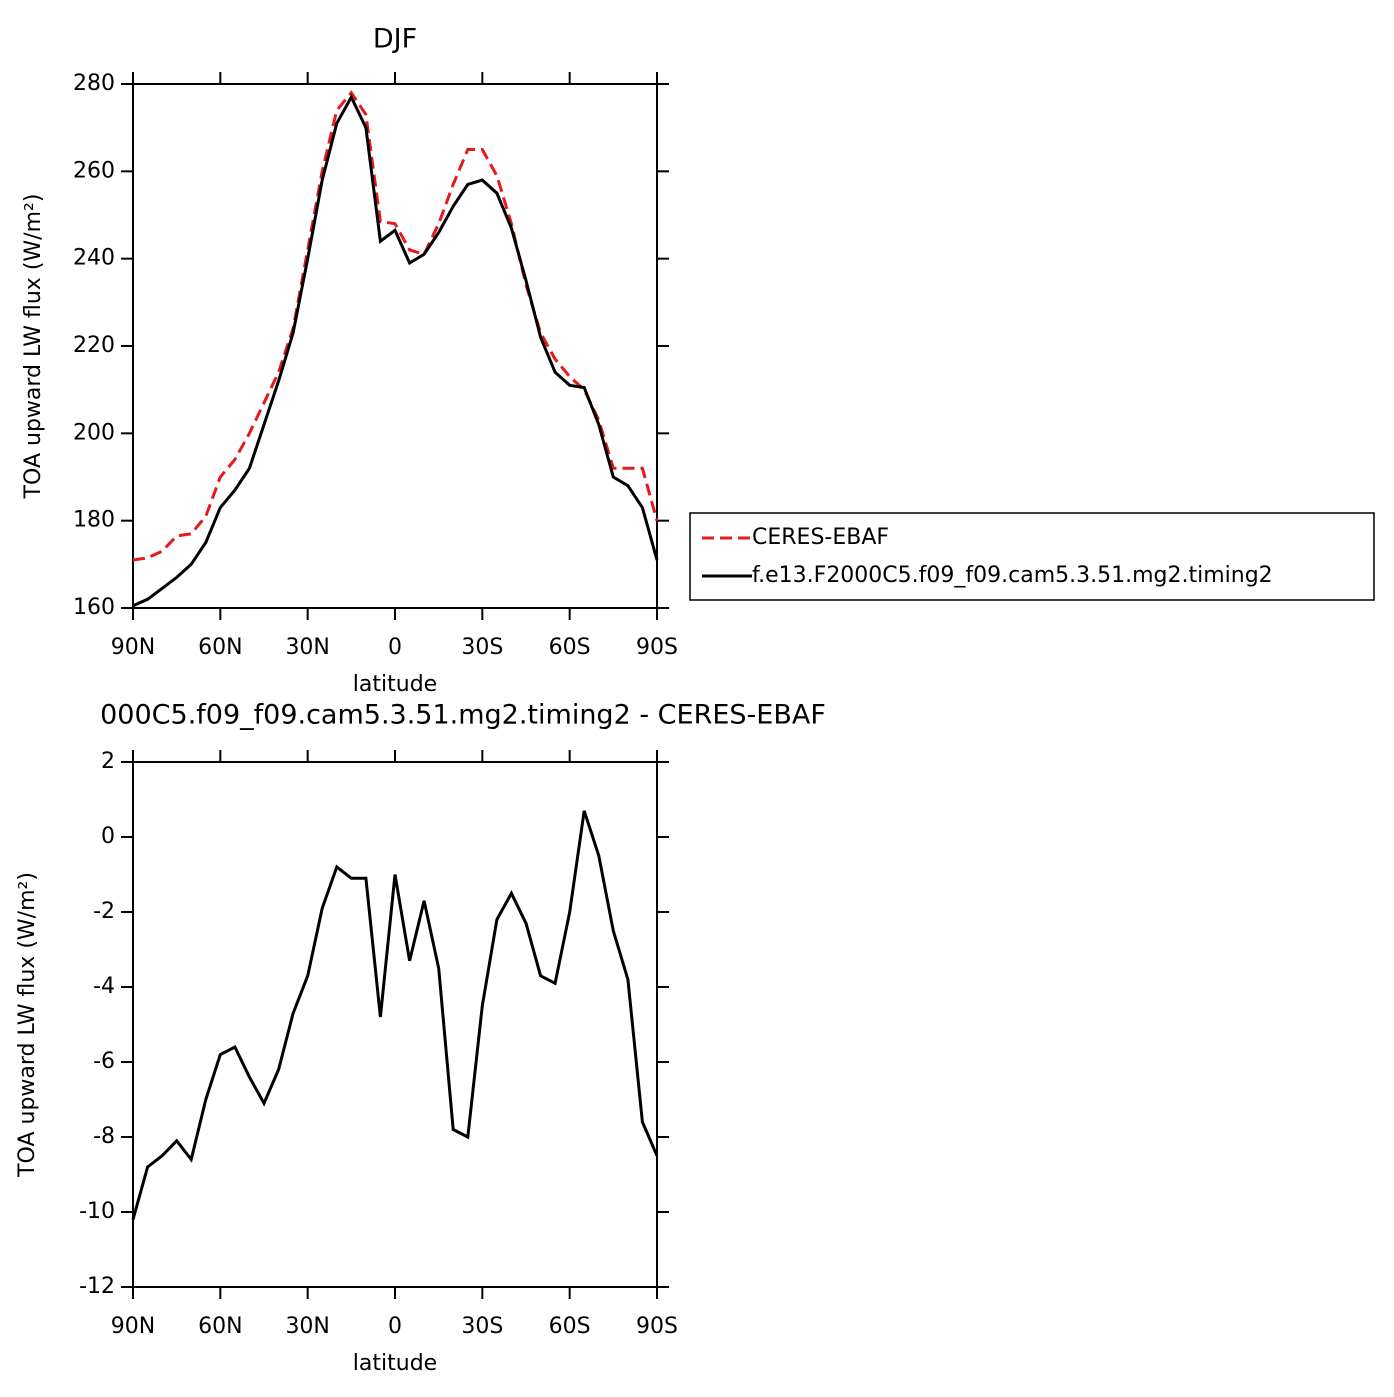 The width and height of the screenshot is (1394, 1397). I want to click on y-tick-label: -12, so click(97, 1286).